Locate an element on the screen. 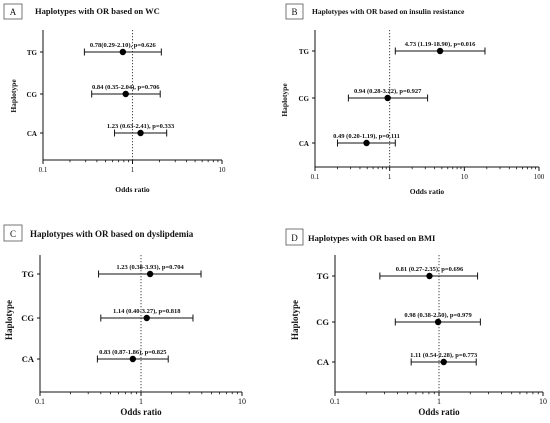  point-annotation: 0.78(0.29-2.10), p=0.626 is located at coordinates (123, 45).